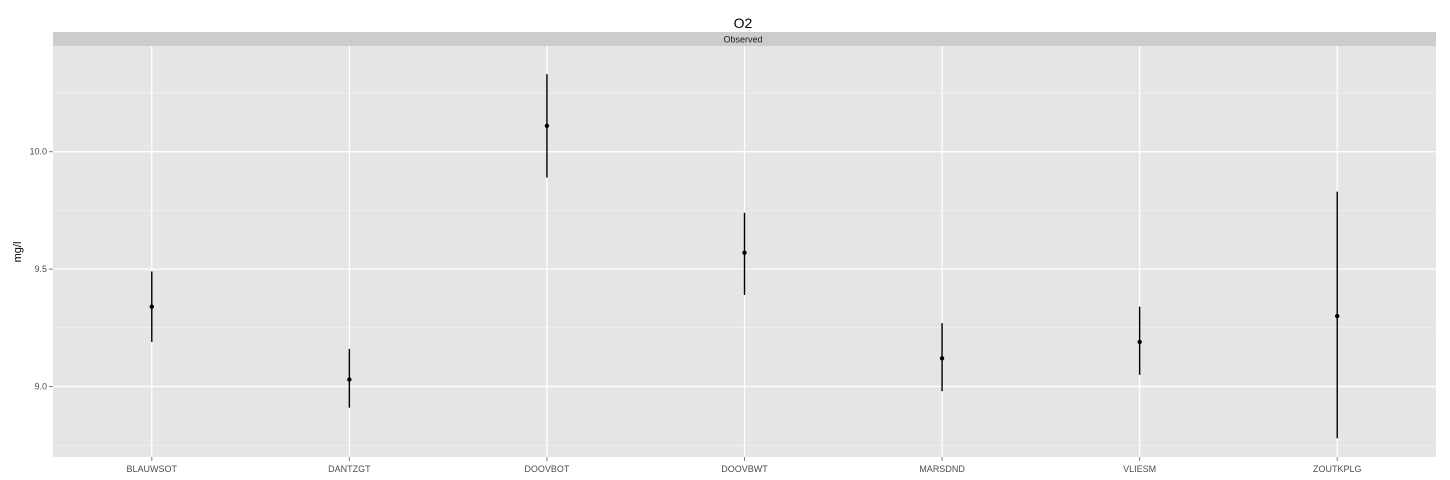 This screenshot has height=480, width=1450. Describe the element at coordinates (38, 152) in the screenshot. I see `y-tick-label: 10.0` at that location.